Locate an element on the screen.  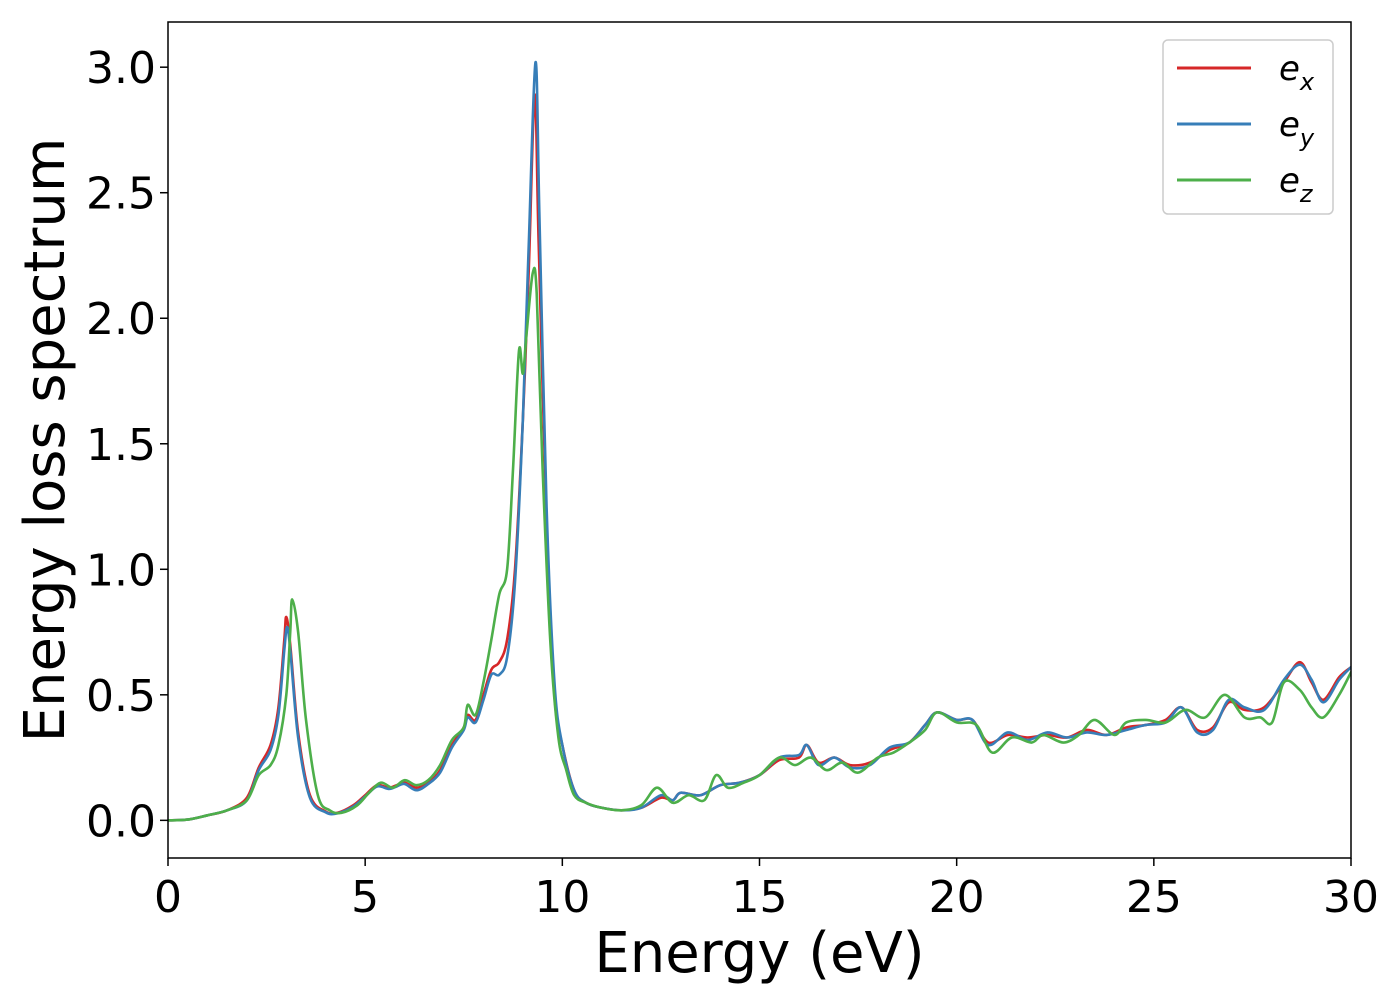
legend: ex ey ez is located at coordinates (1248, 127).